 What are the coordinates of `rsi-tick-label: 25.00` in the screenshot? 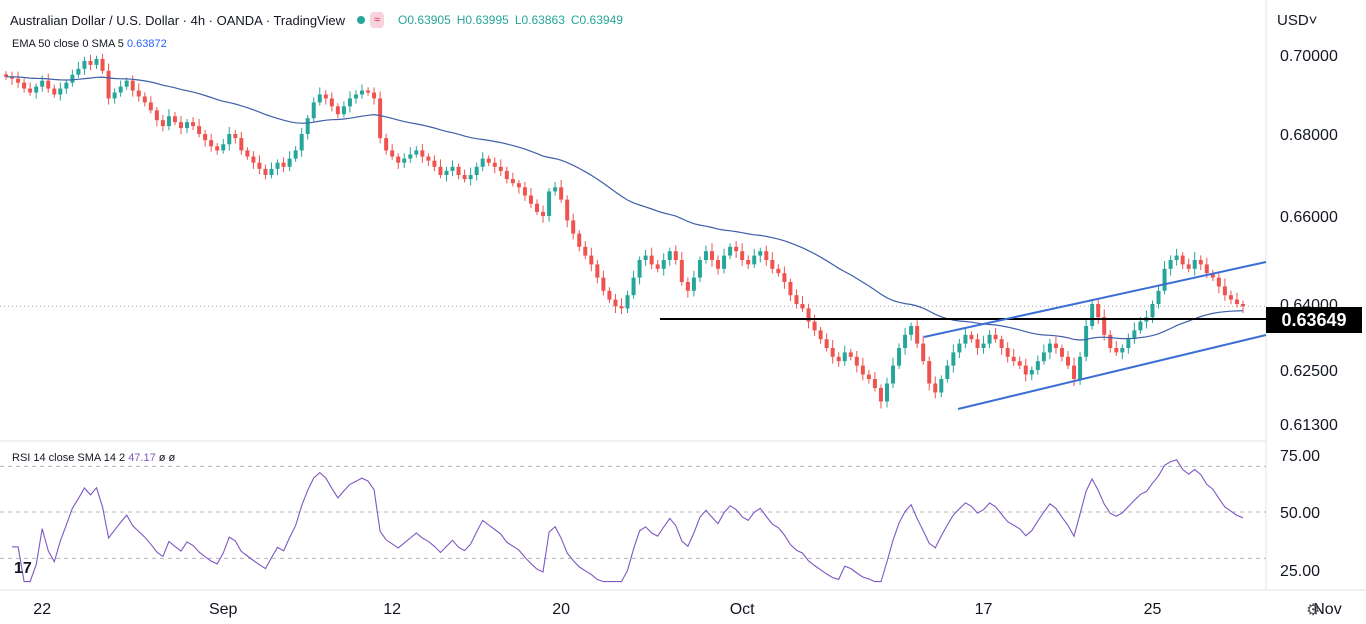 It's located at (1300, 571).